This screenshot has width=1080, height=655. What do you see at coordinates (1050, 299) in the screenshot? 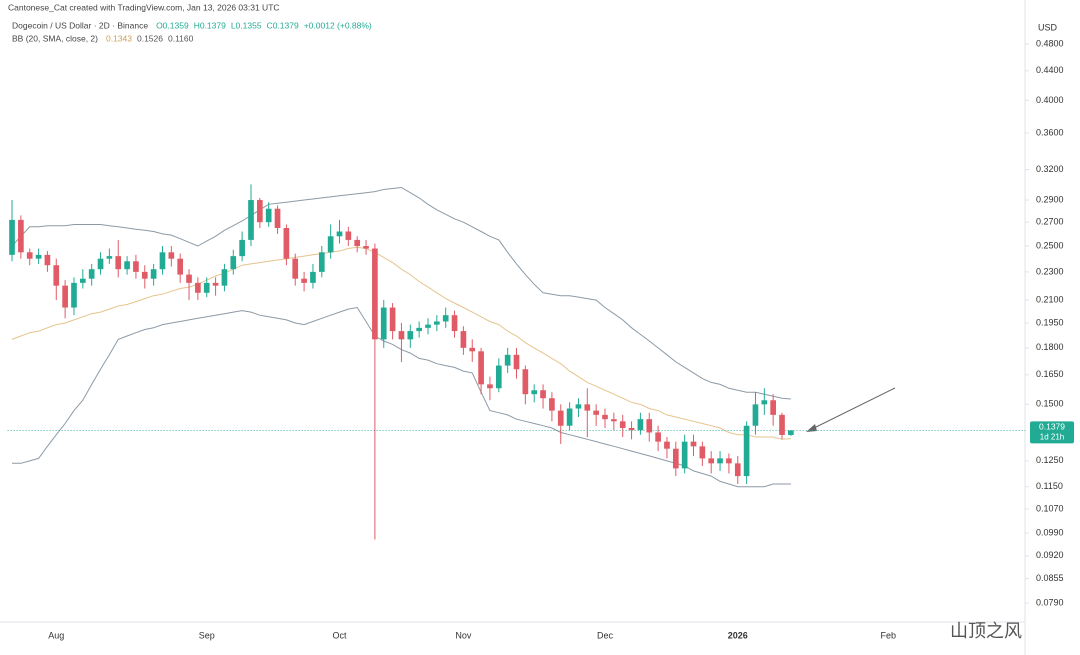
I see `y-tick-label: 0.2100` at bounding box center [1050, 299].